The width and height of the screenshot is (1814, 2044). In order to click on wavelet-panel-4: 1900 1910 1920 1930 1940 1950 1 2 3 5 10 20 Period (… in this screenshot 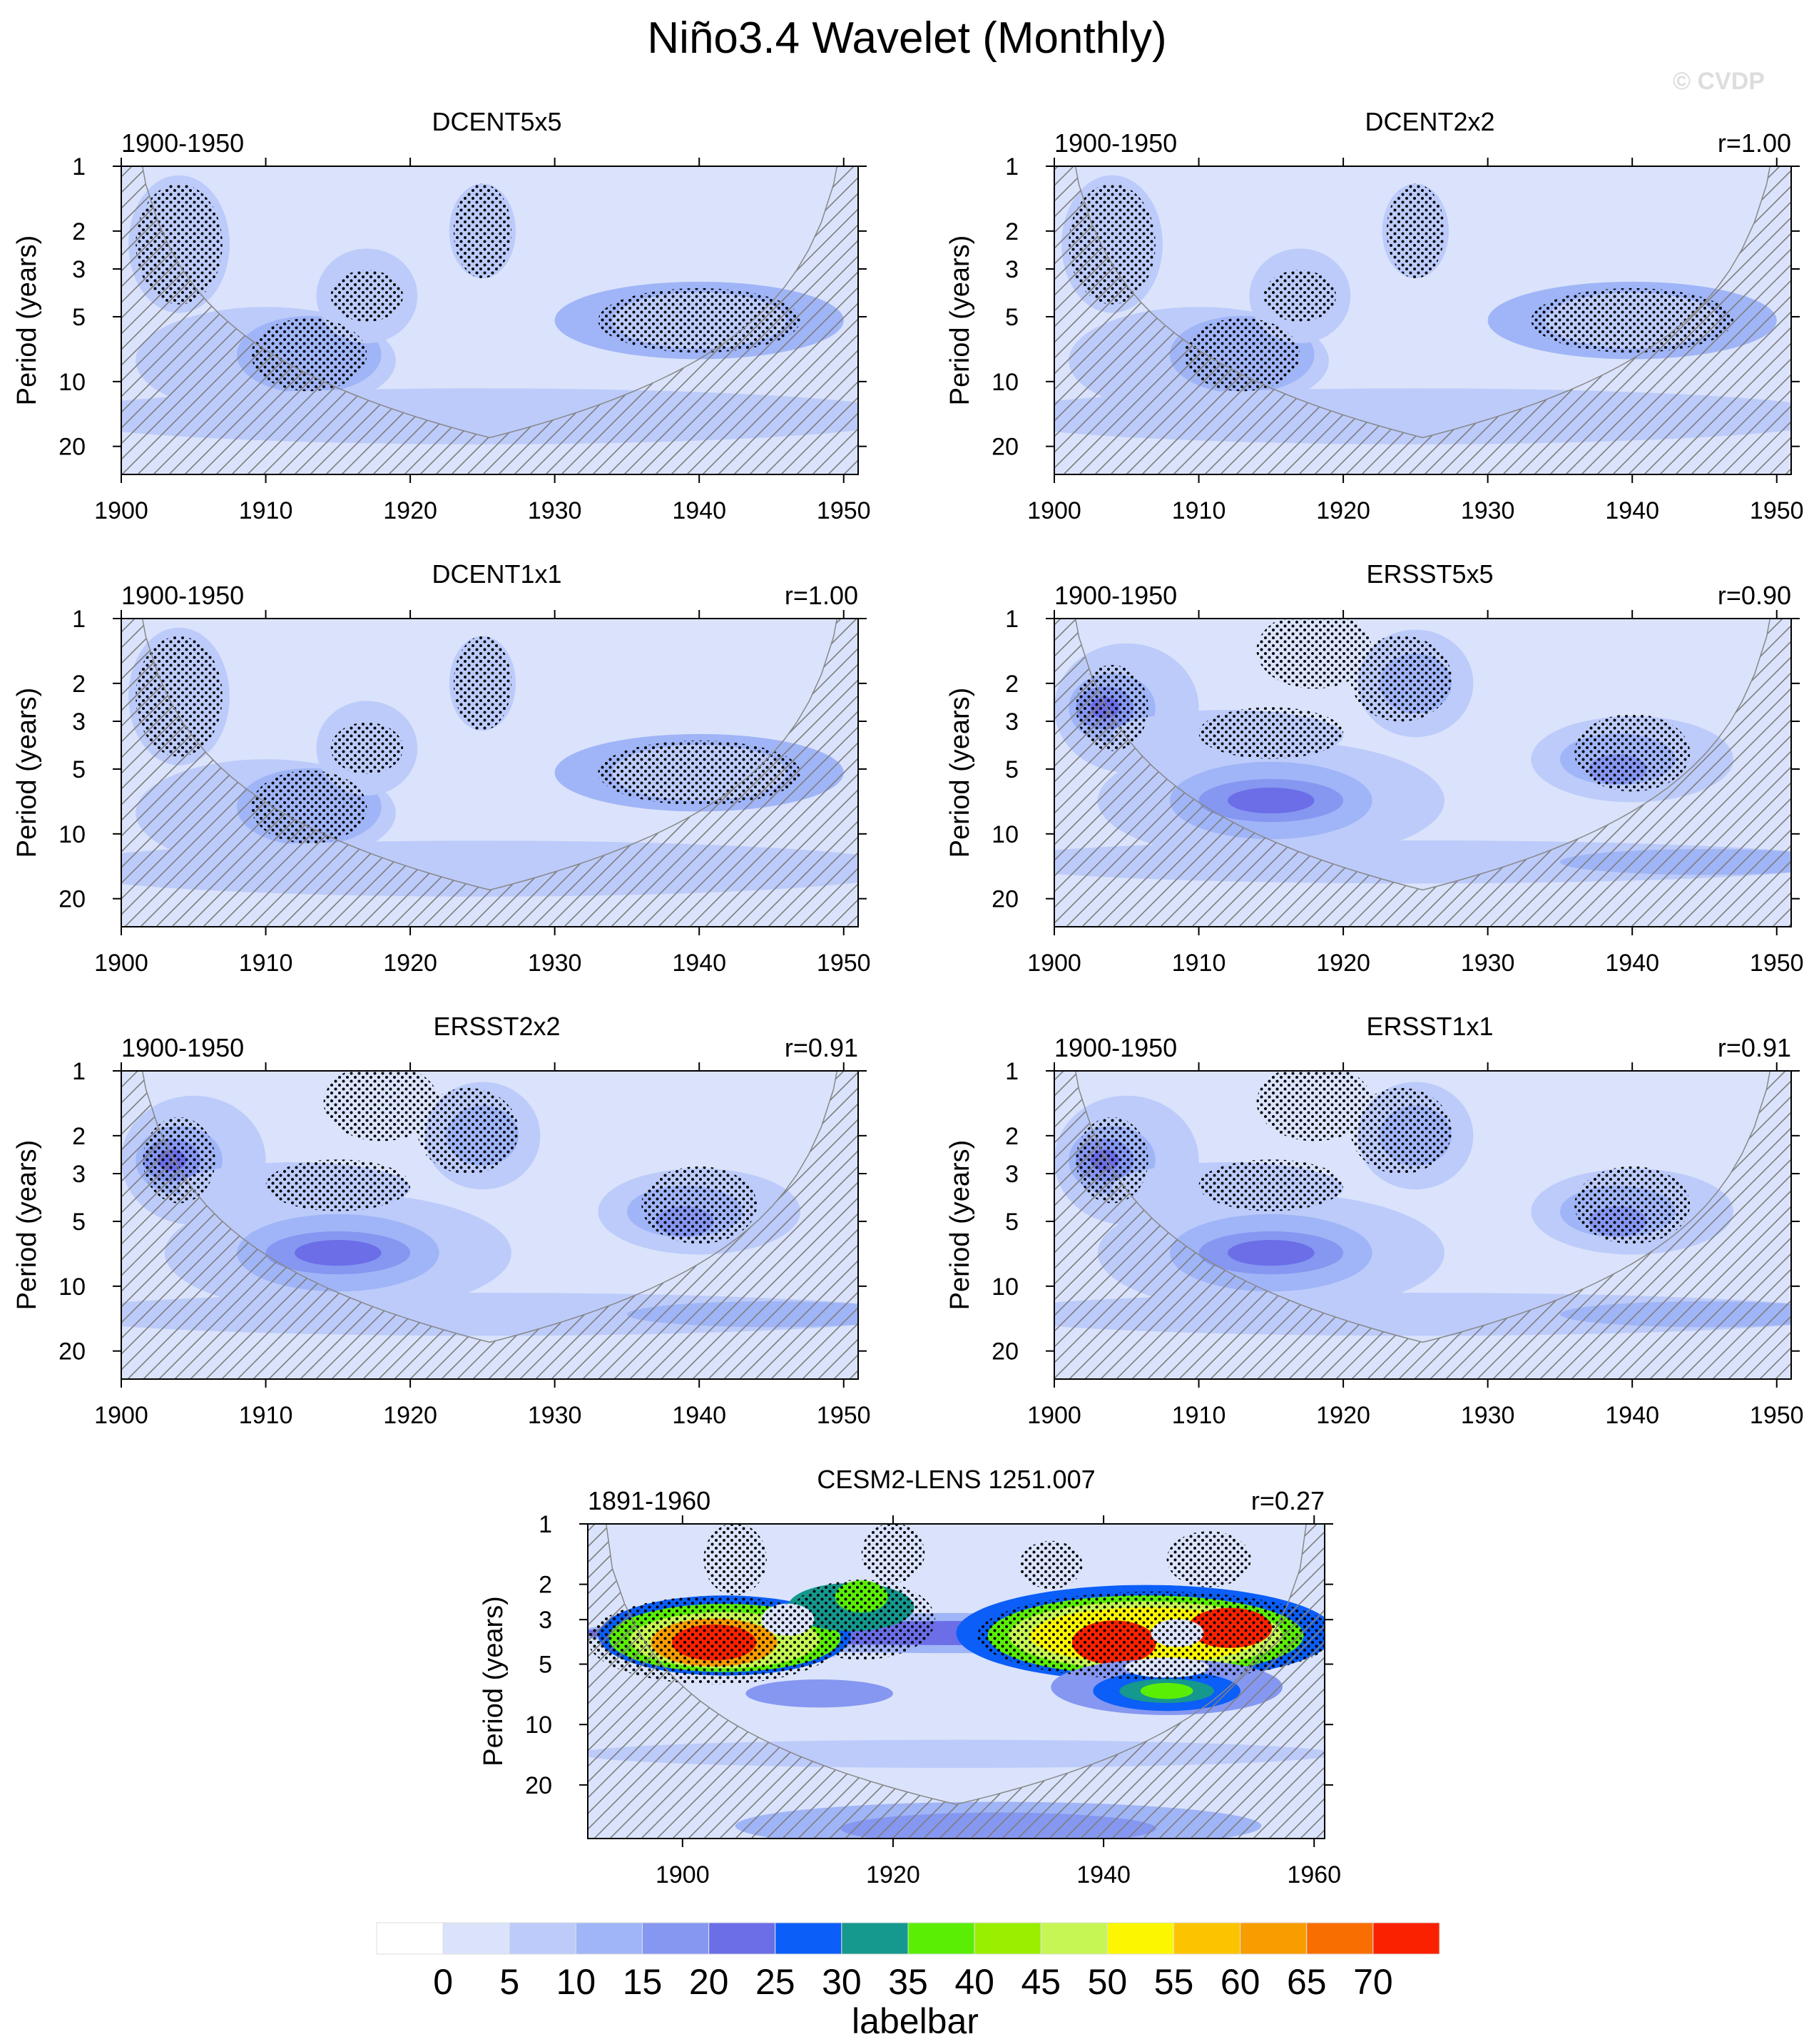, I will do `click(1375, 768)`.